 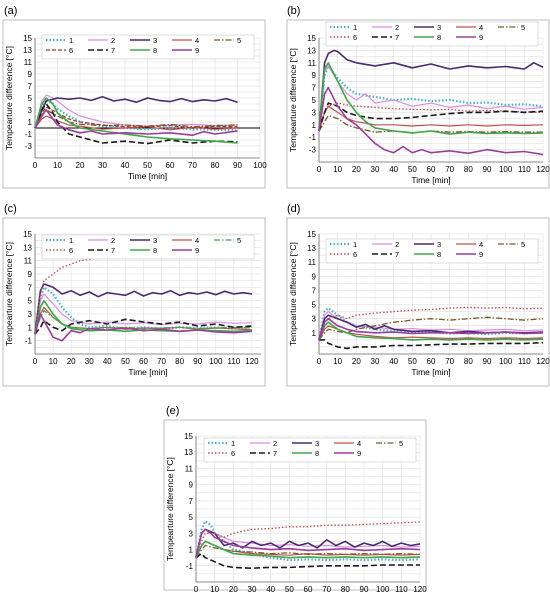 What do you see at coordinates (524, 361) in the screenshot?
I see `x-tick-label: 110` at bounding box center [524, 361].